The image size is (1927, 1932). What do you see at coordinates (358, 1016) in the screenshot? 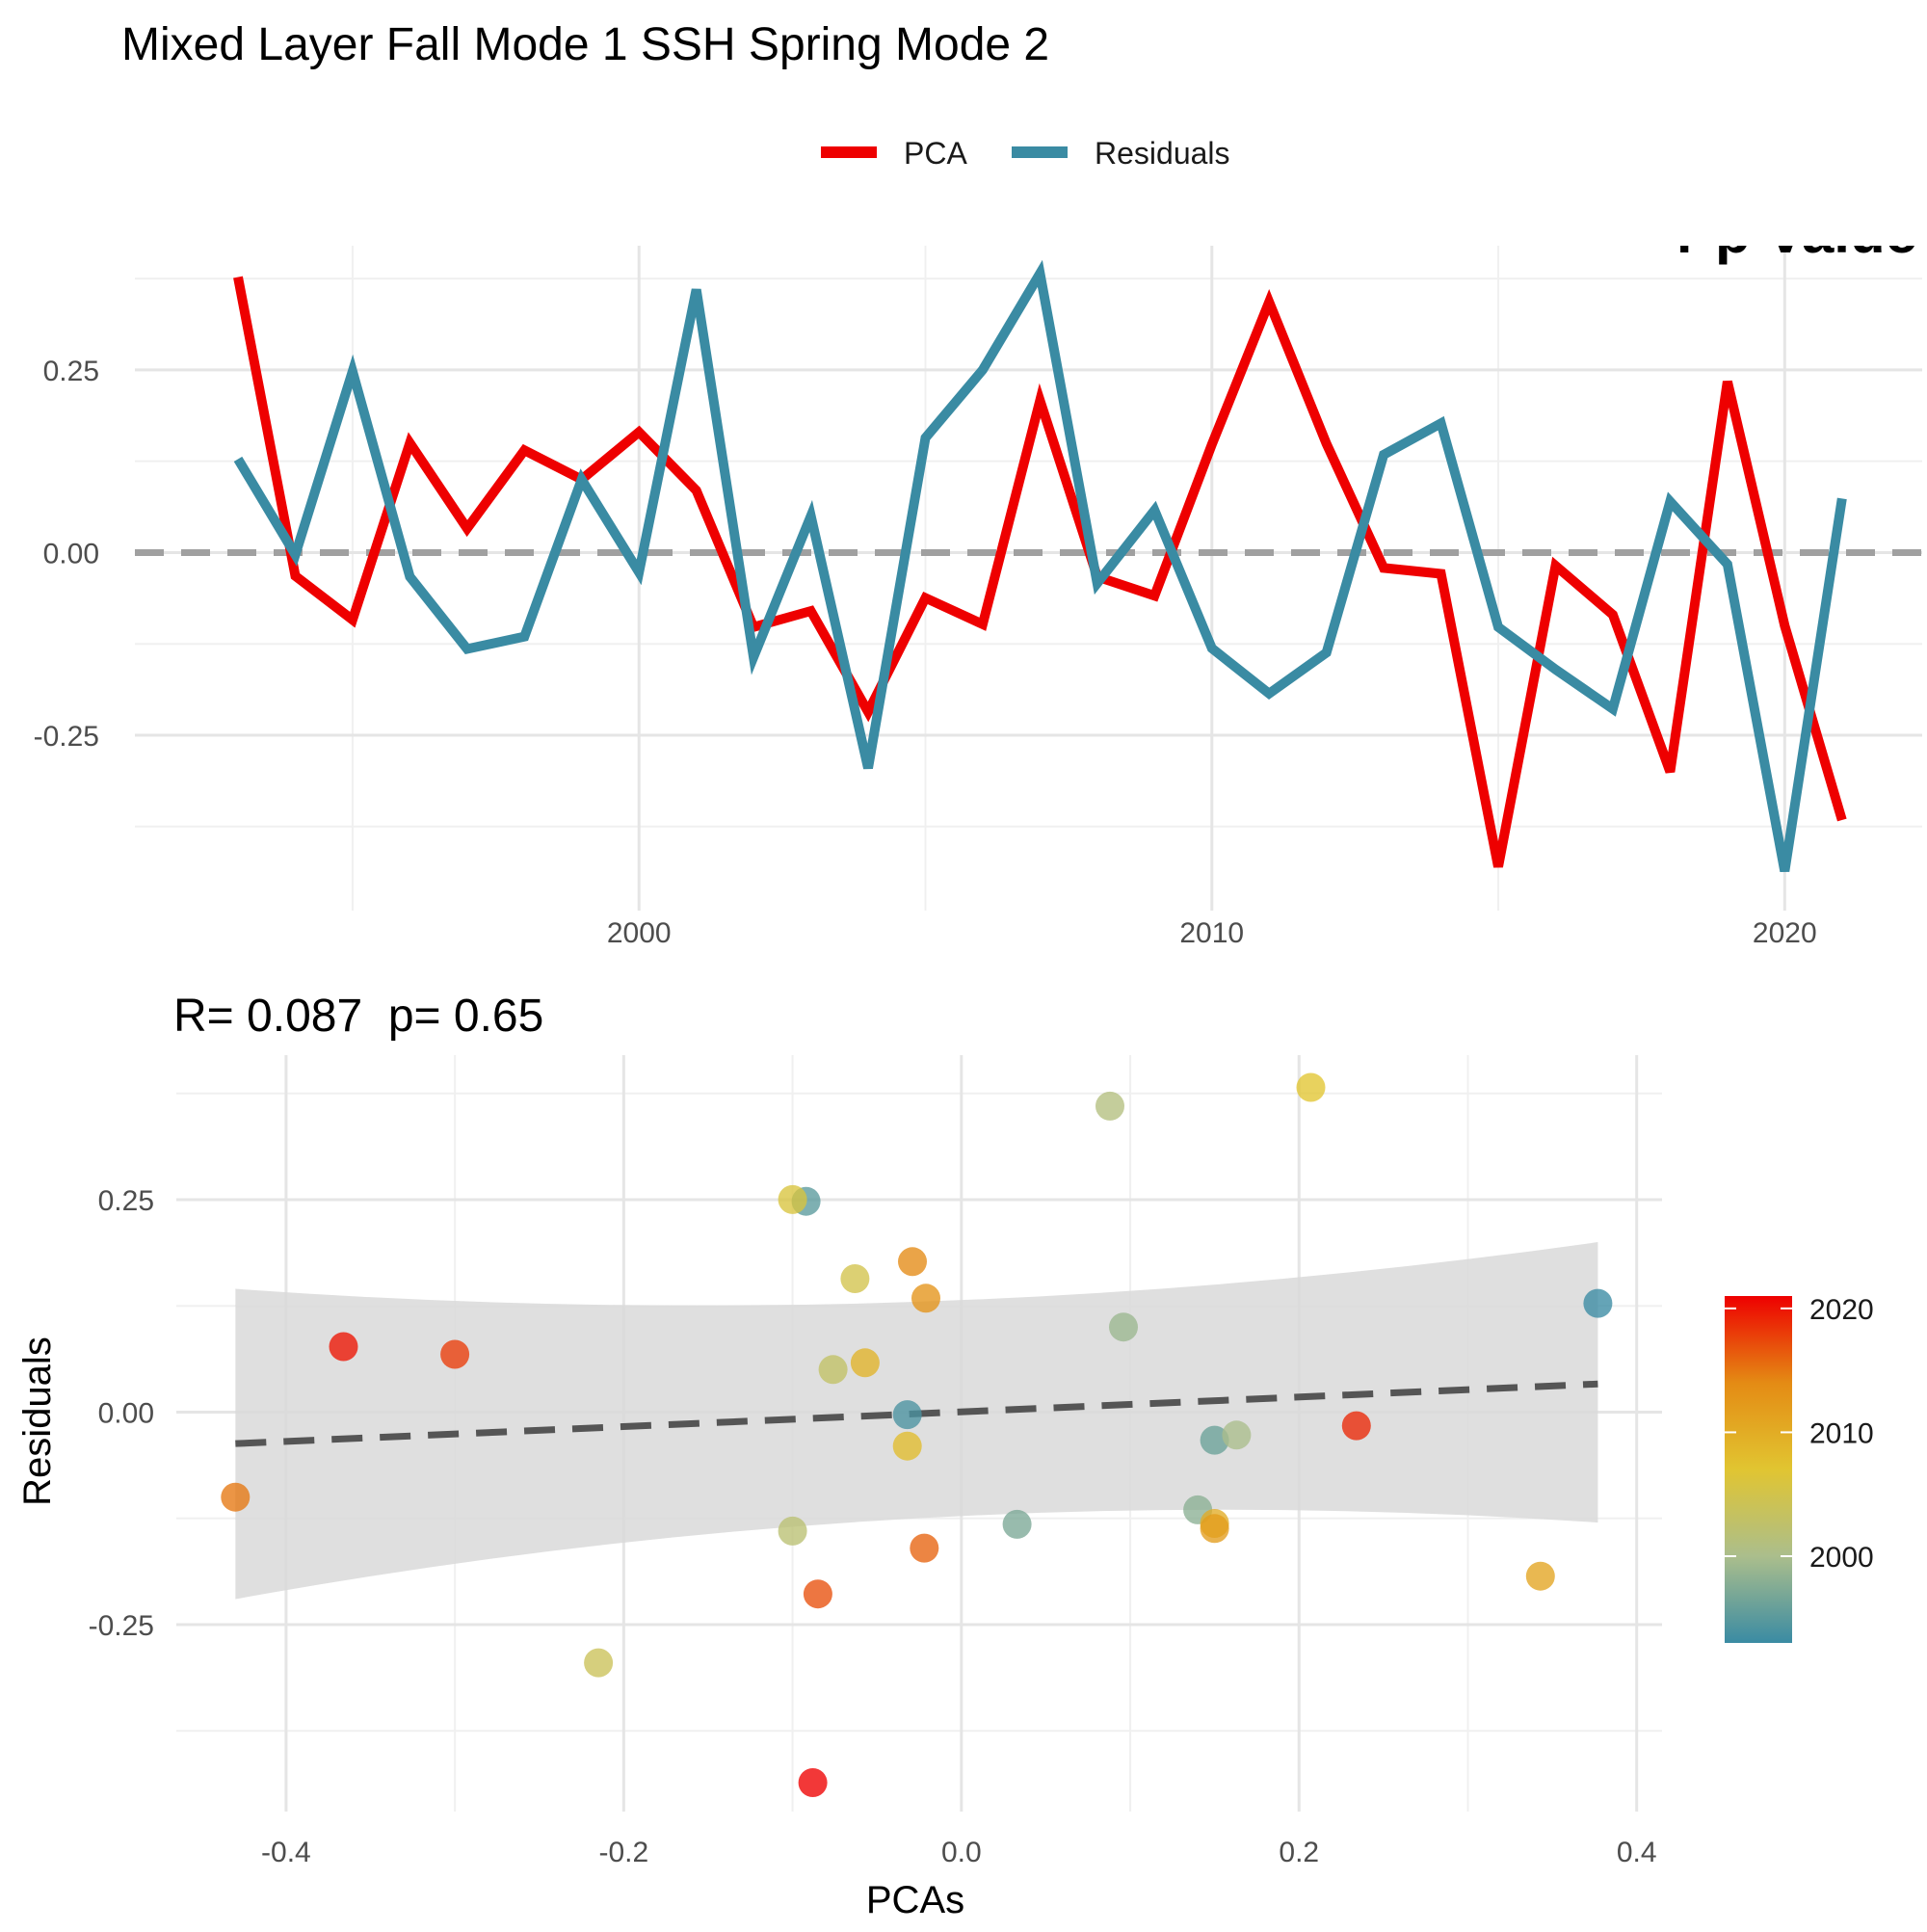
I see `scatter-title: R= 0.087 p= 0.65` at bounding box center [358, 1016].